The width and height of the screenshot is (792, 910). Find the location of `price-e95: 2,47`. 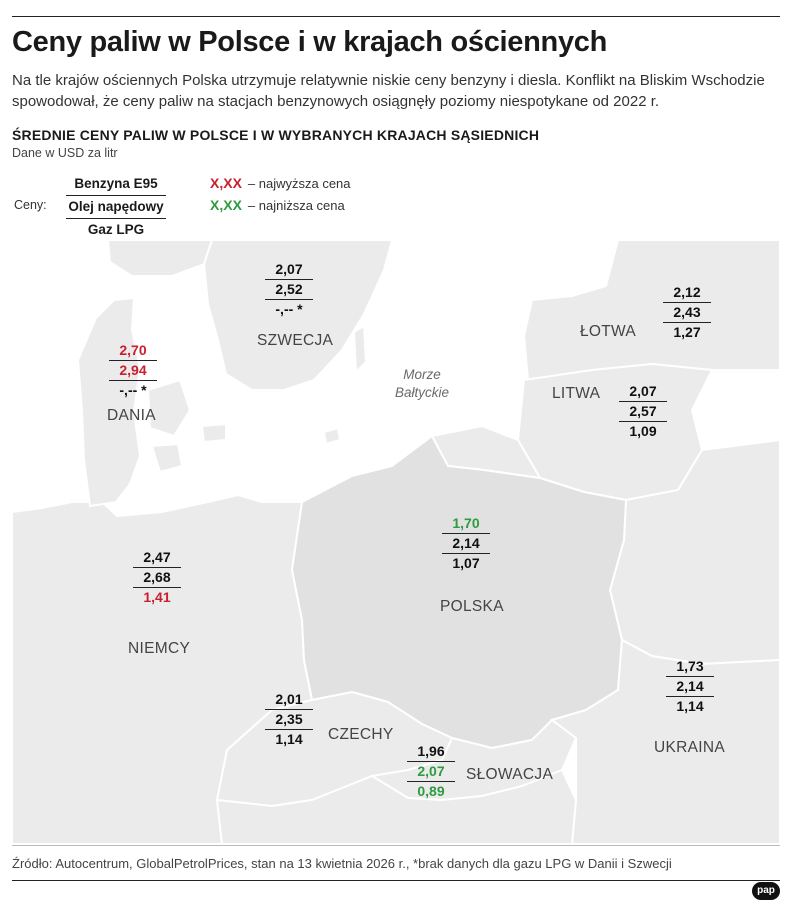

price-e95: 2,47 is located at coordinates (157, 557).